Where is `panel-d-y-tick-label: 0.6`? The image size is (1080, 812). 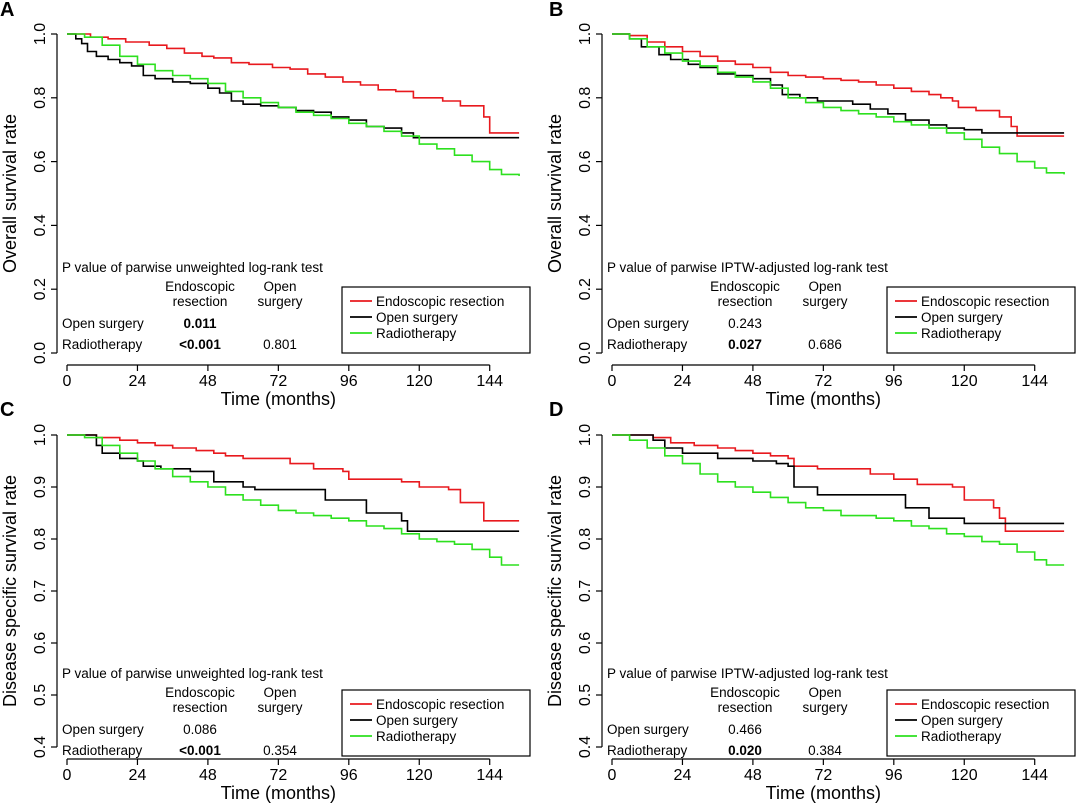 panel-d-y-tick-label: 0.6 is located at coordinates (585, 643).